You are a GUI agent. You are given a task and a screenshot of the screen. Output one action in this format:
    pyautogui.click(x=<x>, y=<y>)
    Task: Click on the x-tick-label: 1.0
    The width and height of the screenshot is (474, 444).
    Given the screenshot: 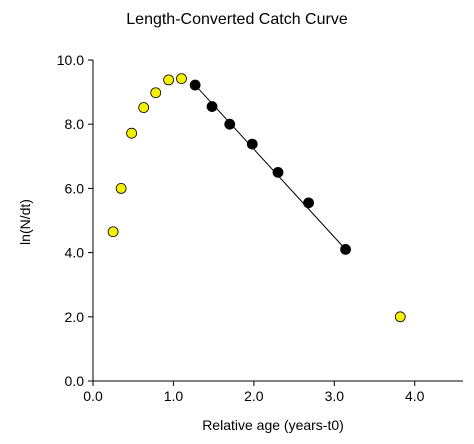 What is the action you would take?
    pyautogui.click(x=174, y=396)
    